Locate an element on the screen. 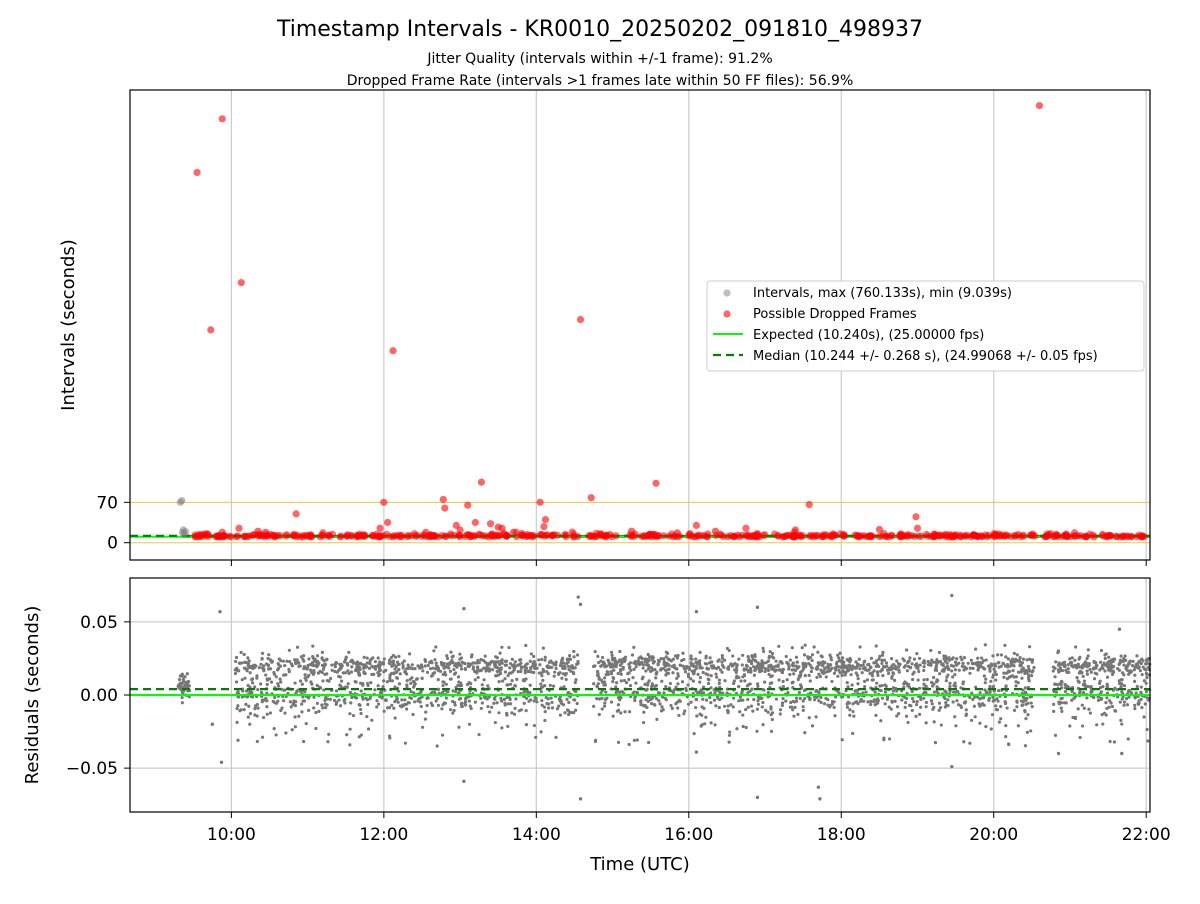 The width and height of the screenshot is (1200, 904). dropped-frame-cluster-point is located at coordinates (553, 535).